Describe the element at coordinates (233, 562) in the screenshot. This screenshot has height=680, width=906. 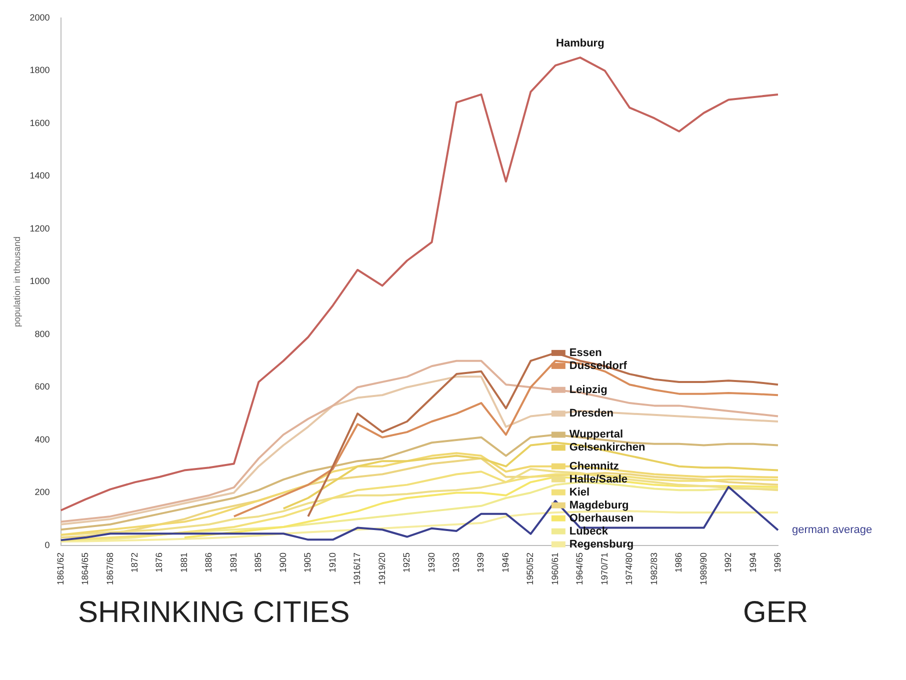
I see `x-tick-label: 1891` at that location.